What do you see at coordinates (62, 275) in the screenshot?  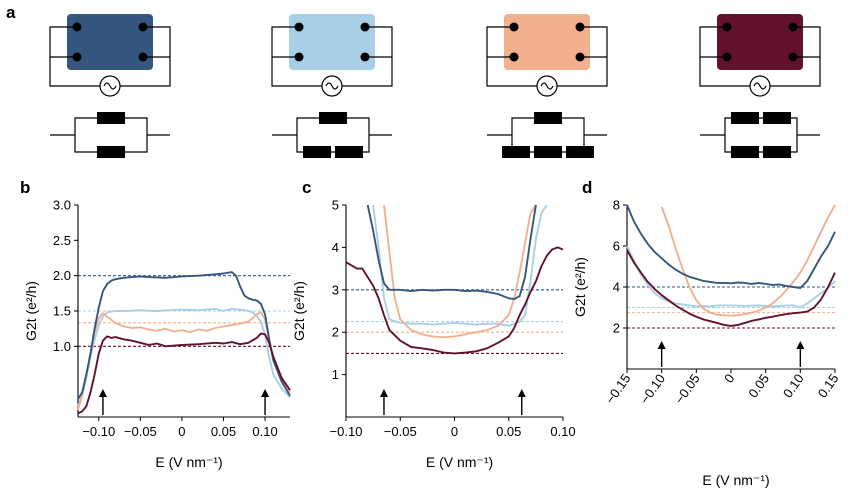 I see `y-tick-label: 2.0` at bounding box center [62, 275].